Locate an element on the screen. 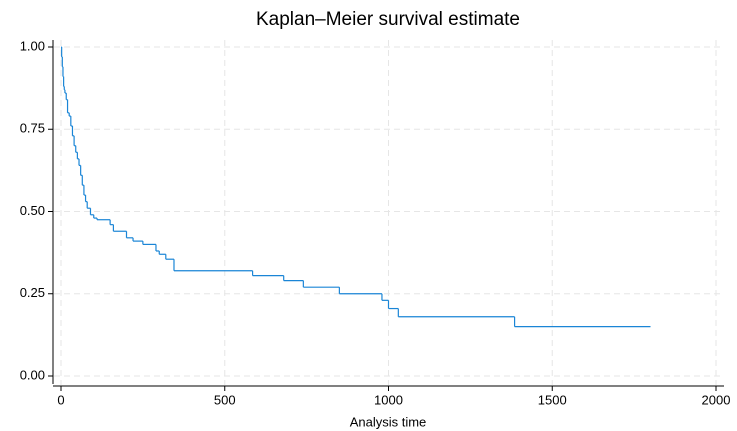  x-tick-label: 1500 is located at coordinates (552, 399).